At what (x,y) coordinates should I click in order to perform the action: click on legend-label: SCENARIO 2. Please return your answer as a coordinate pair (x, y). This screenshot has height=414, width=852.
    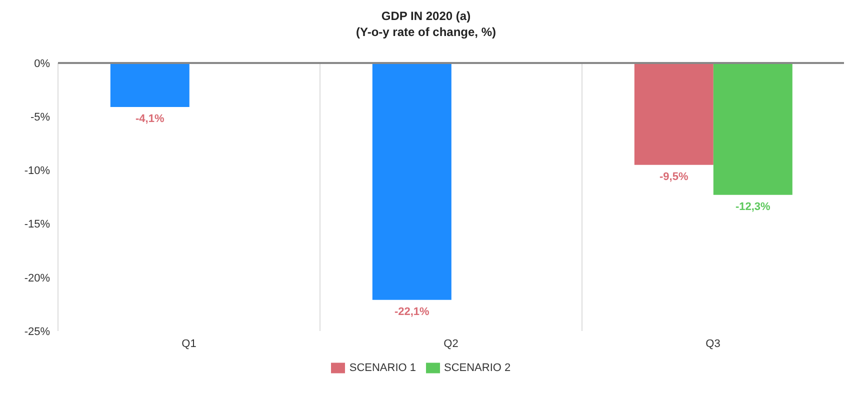
    Looking at the image, I should click on (477, 368).